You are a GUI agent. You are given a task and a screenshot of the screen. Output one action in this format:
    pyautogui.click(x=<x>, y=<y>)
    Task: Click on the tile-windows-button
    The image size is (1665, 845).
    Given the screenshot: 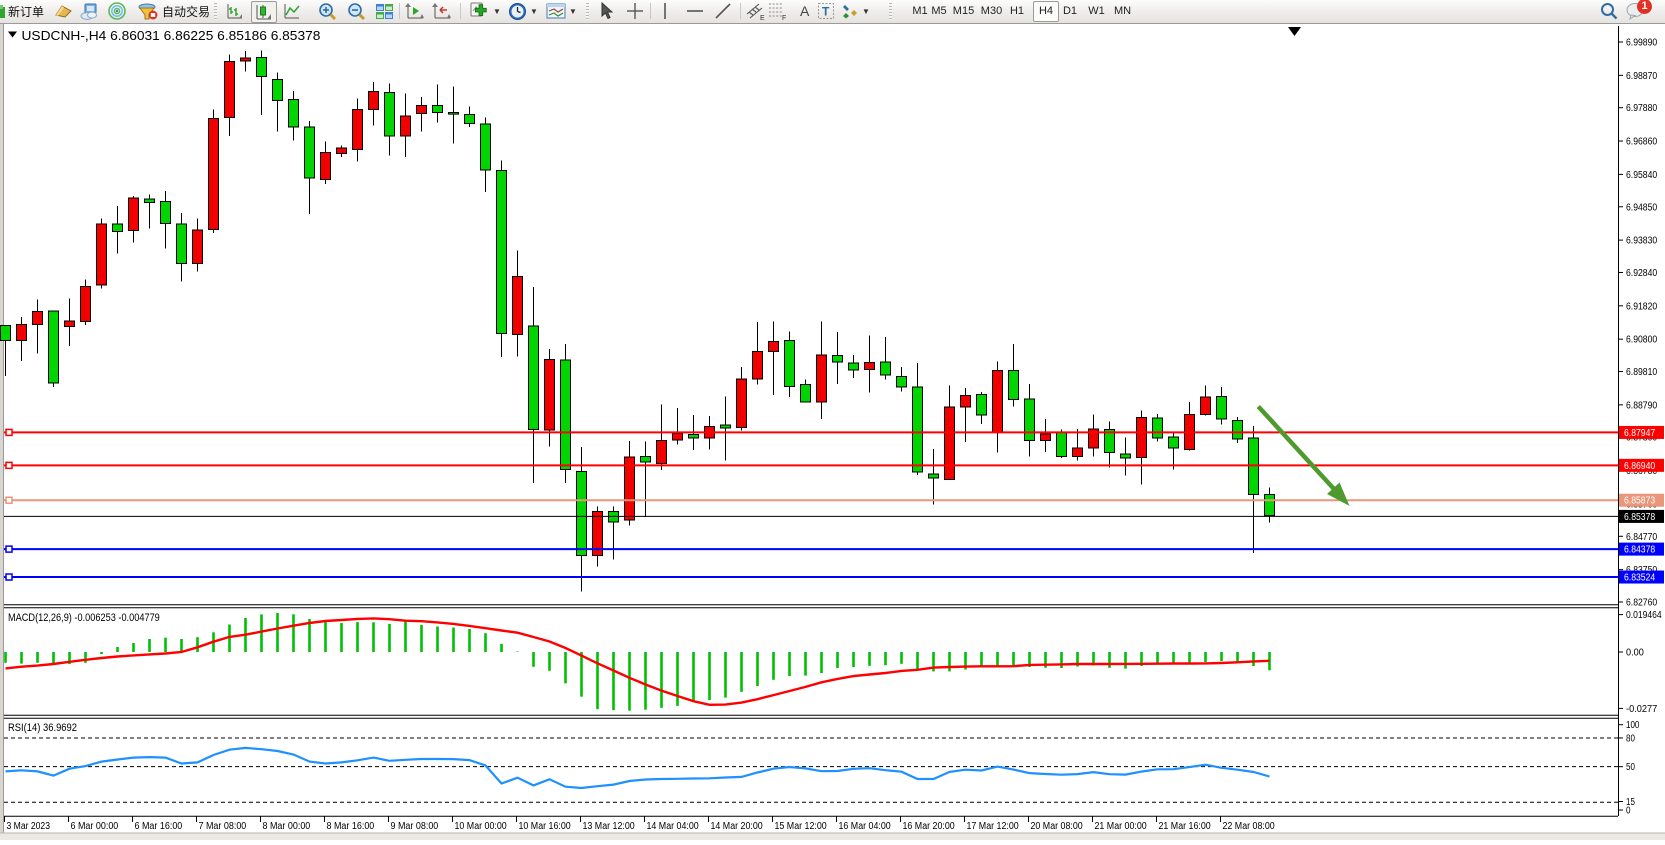 What is the action you would take?
    pyautogui.click(x=384, y=11)
    